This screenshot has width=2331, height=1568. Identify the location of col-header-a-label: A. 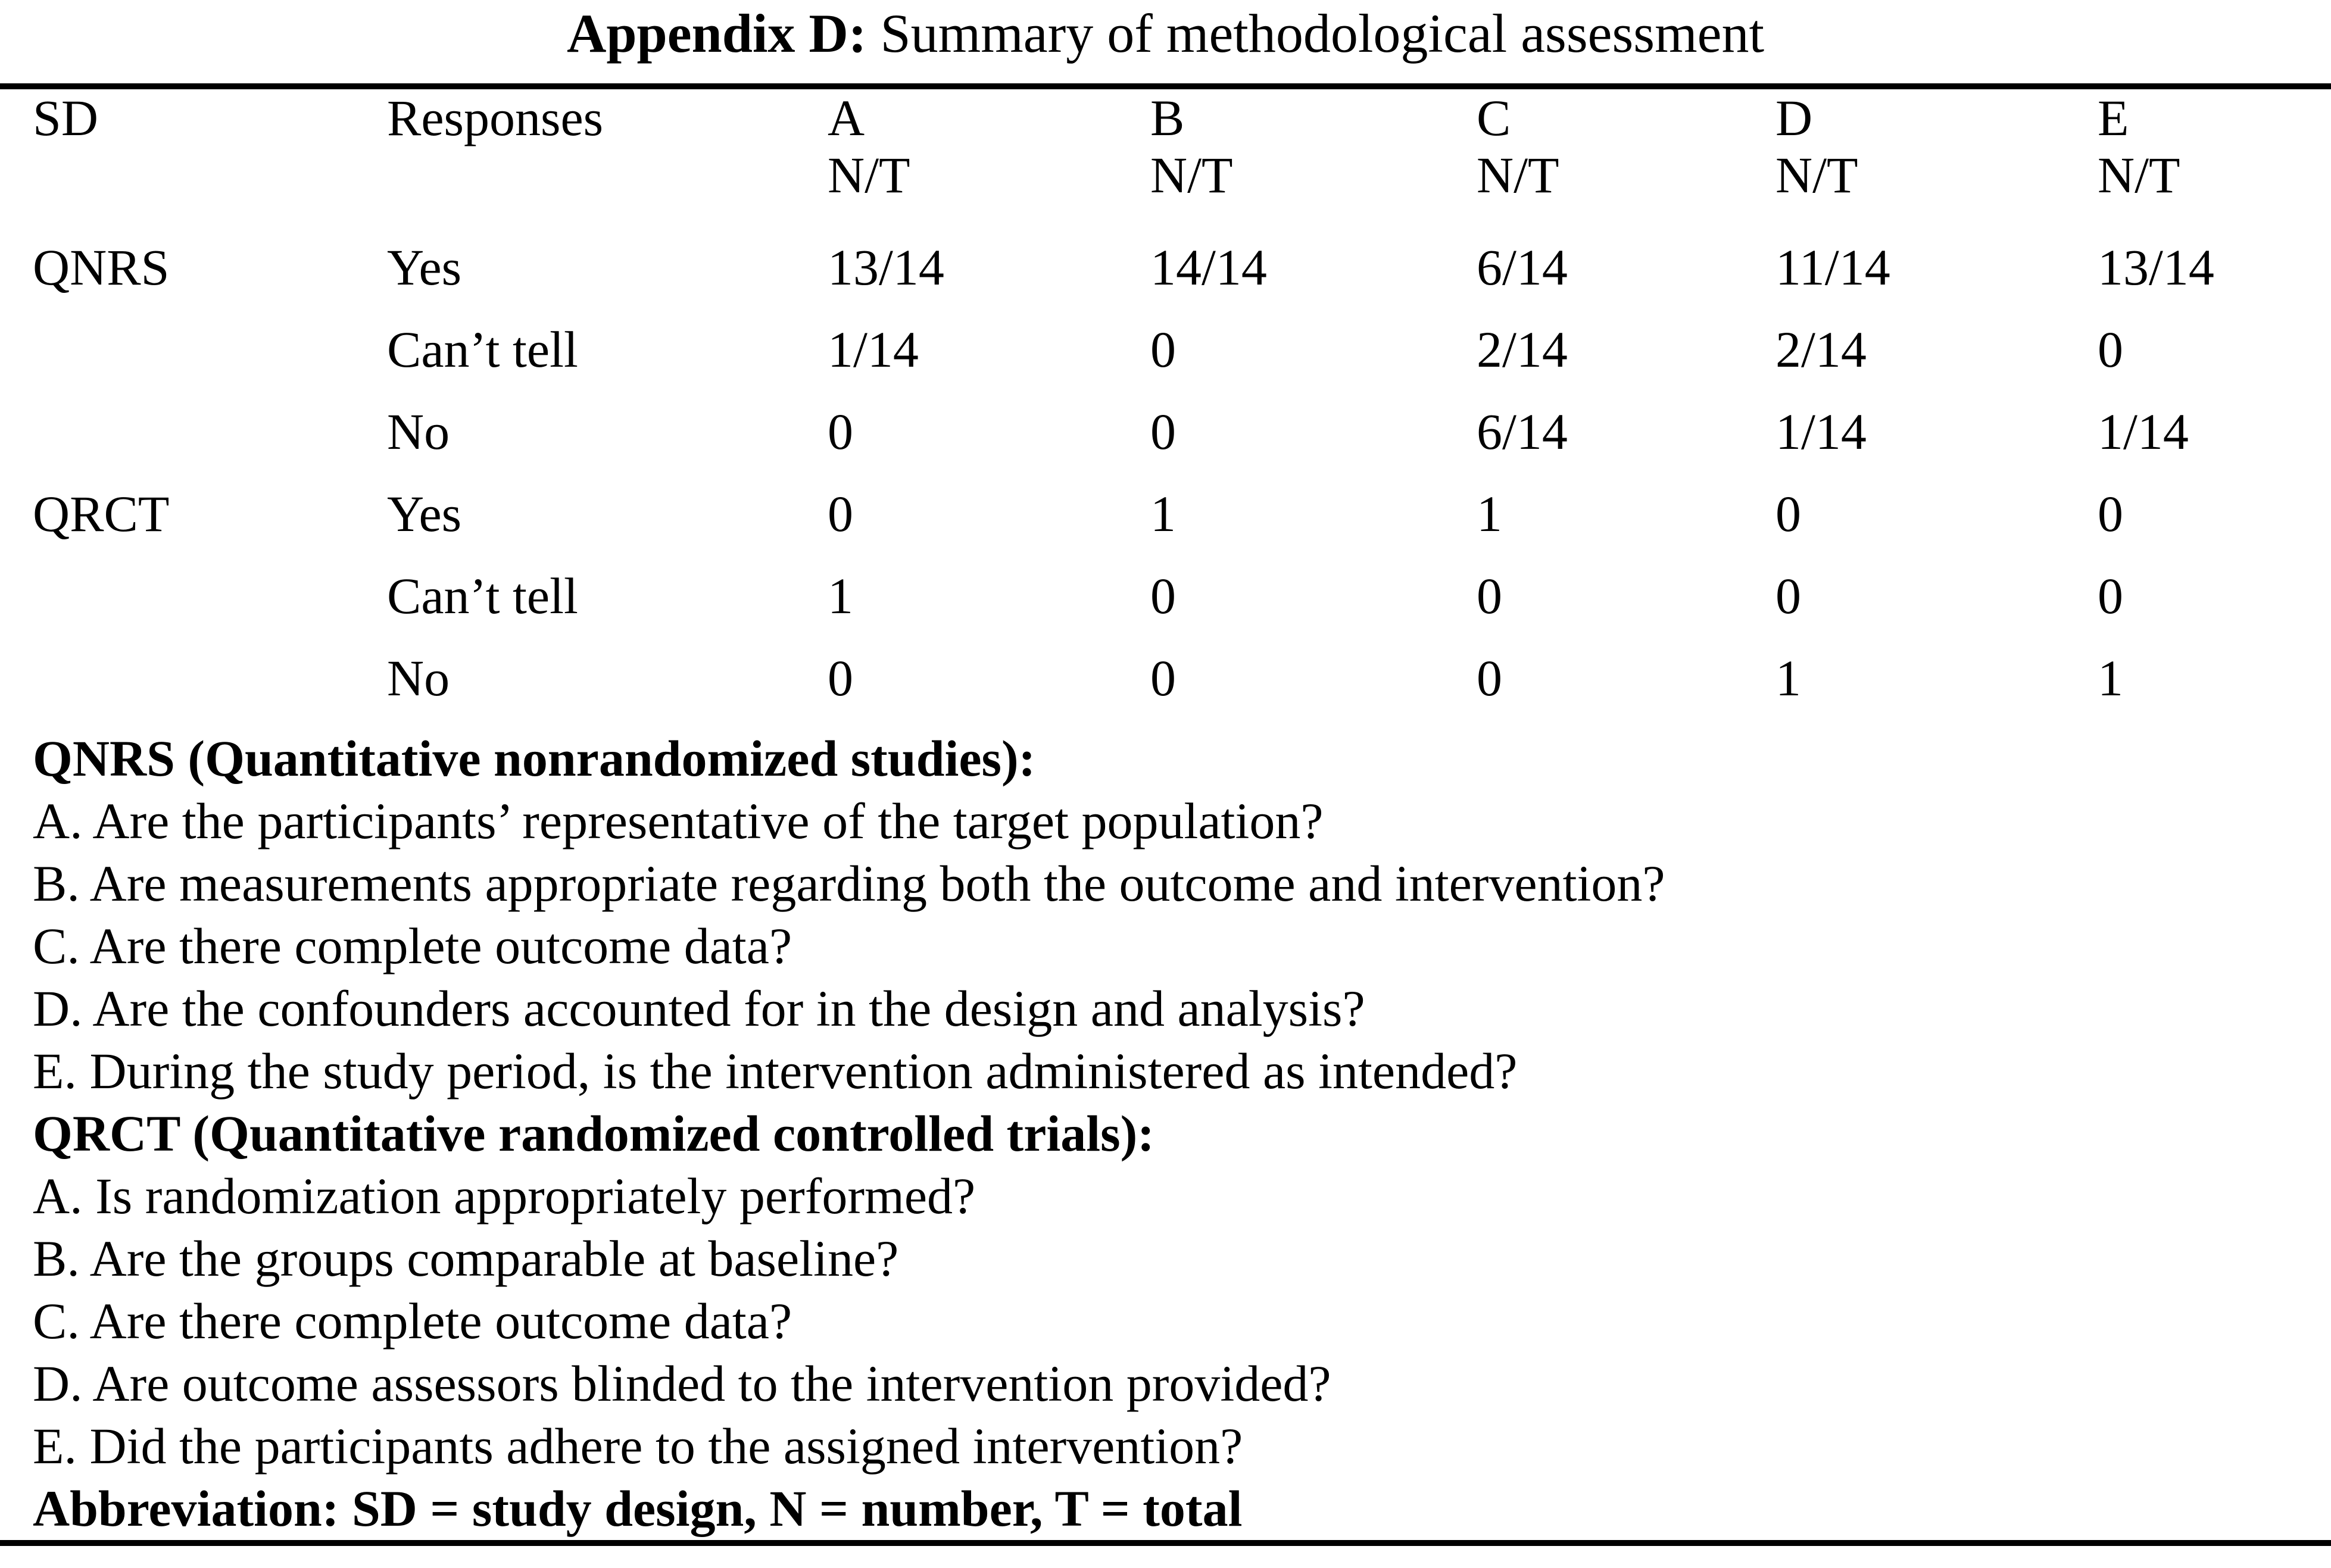
(846, 117).